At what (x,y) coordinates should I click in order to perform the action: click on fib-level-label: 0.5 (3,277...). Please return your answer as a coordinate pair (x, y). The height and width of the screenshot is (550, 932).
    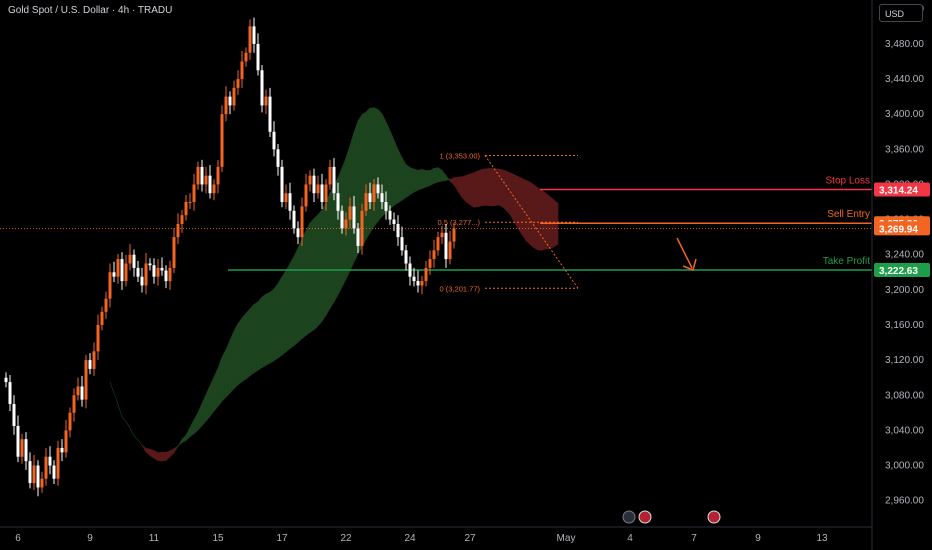
    Looking at the image, I should click on (458, 222).